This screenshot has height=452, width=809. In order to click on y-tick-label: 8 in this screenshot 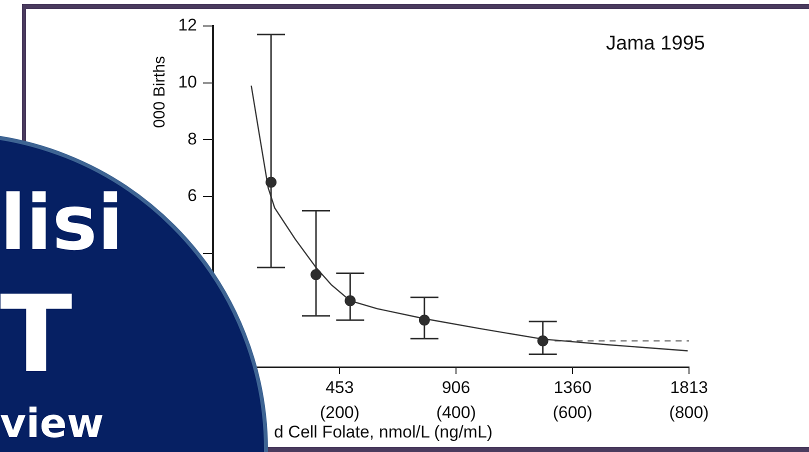, I will do `click(192, 138)`.